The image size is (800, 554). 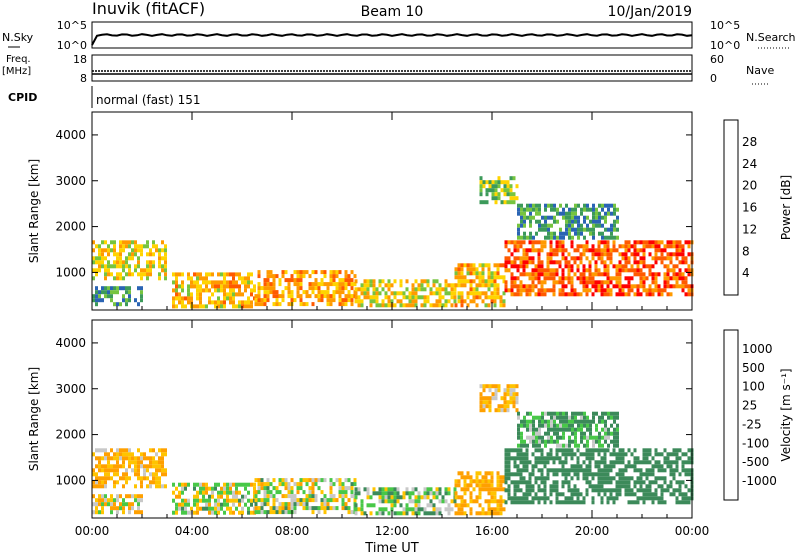 What do you see at coordinates (34, 419) in the screenshot?
I see `y-axis-label: Slant Range [km]` at bounding box center [34, 419].